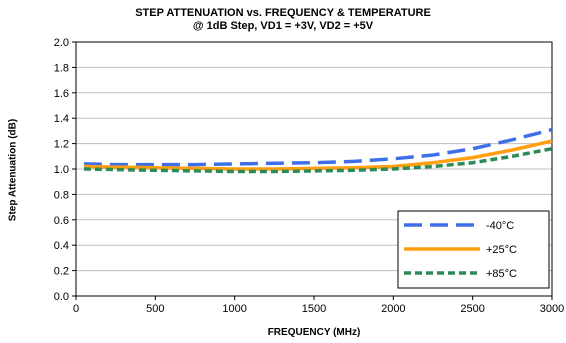 The width and height of the screenshot is (566, 343). I want to click on y-tick-label: 1.4, so click(61, 119).